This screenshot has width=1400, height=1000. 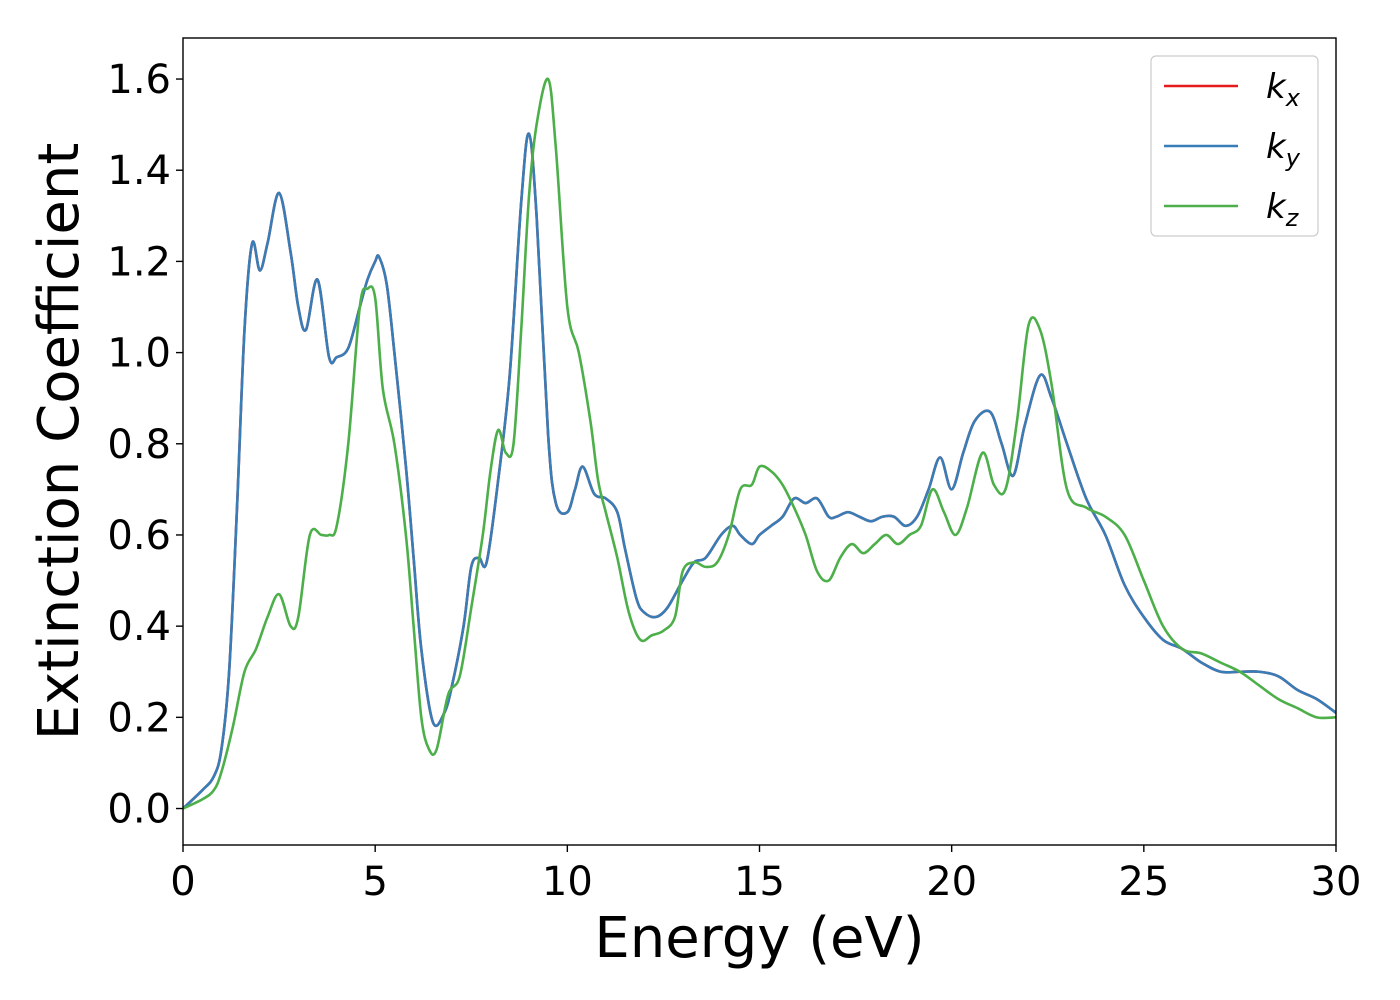 I want to click on y-tick-label: 0.4, so click(x=139, y=627).